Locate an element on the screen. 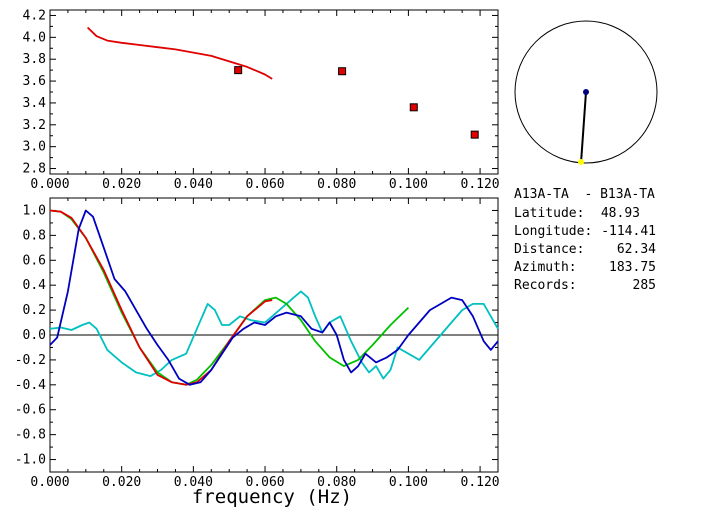  y-tick-label: -1.0 is located at coordinates (30, 460).